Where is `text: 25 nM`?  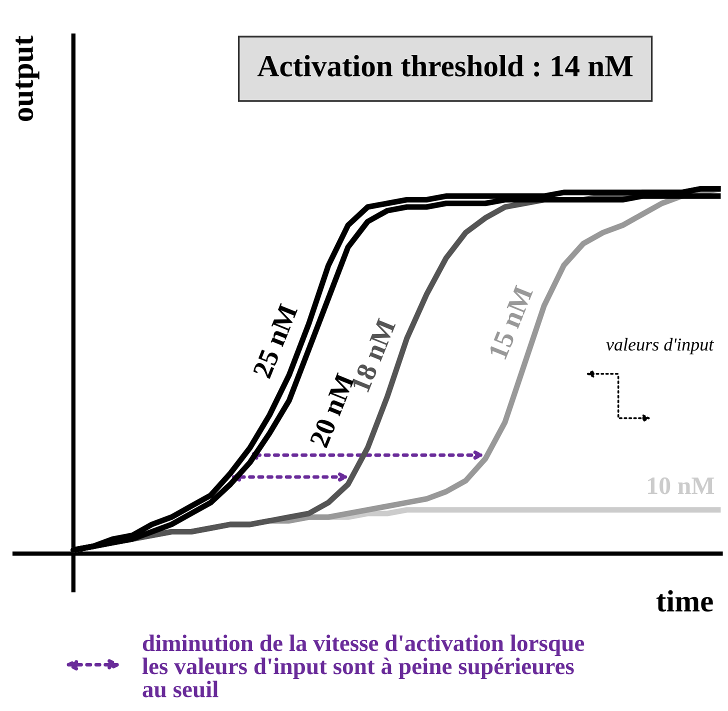 text: 25 nM is located at coordinates (275, 340).